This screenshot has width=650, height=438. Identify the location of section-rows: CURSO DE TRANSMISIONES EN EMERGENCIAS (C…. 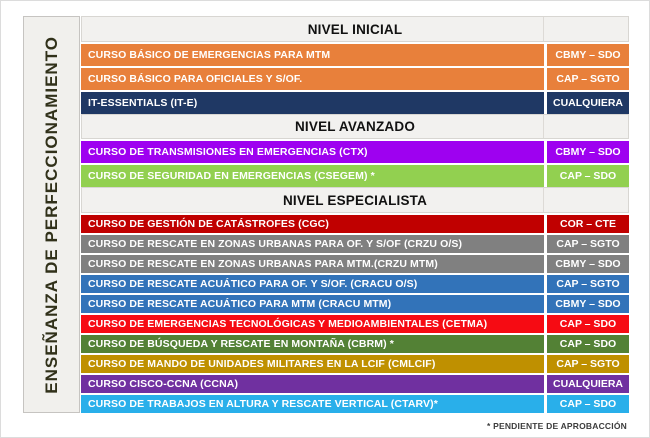
(355, 164).